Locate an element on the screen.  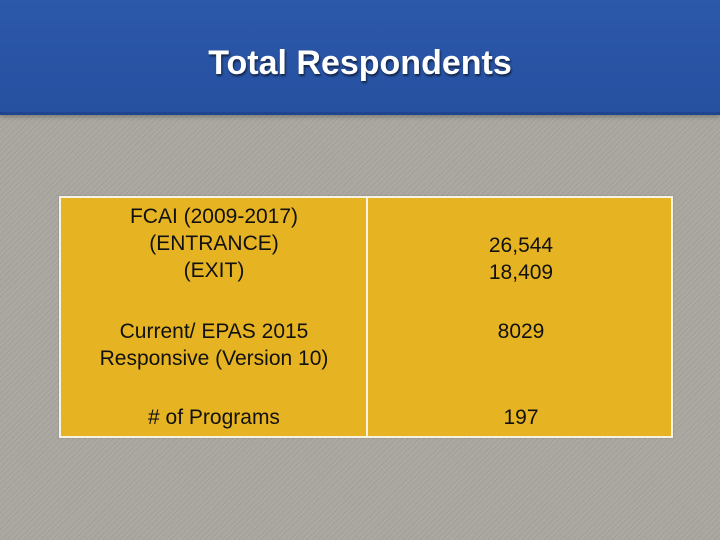
row-3-label-line-1: # of Programs is located at coordinates (214, 417).